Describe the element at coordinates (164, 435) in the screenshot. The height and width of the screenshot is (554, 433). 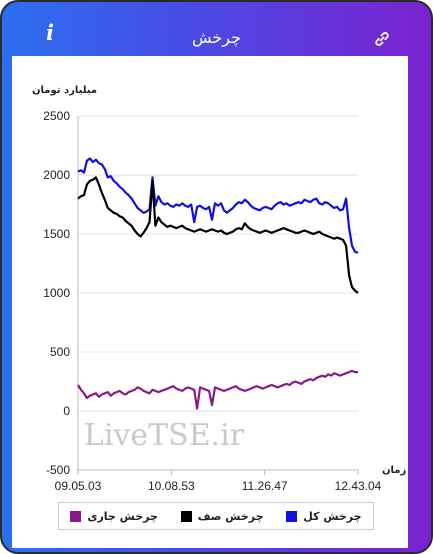
I see `watermark: LiveTSE.ir` at that location.